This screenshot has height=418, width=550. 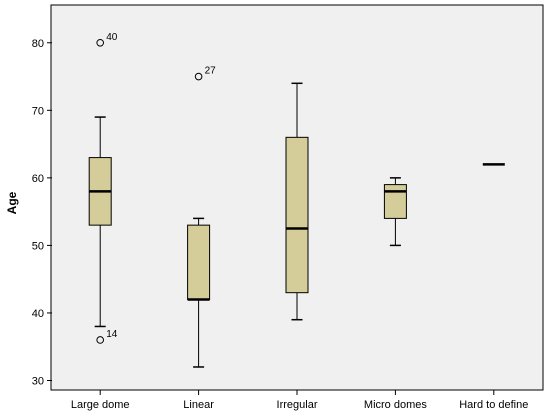 What do you see at coordinates (202, 217) in the screenshot?
I see `box-group-1: 27` at bounding box center [202, 217].